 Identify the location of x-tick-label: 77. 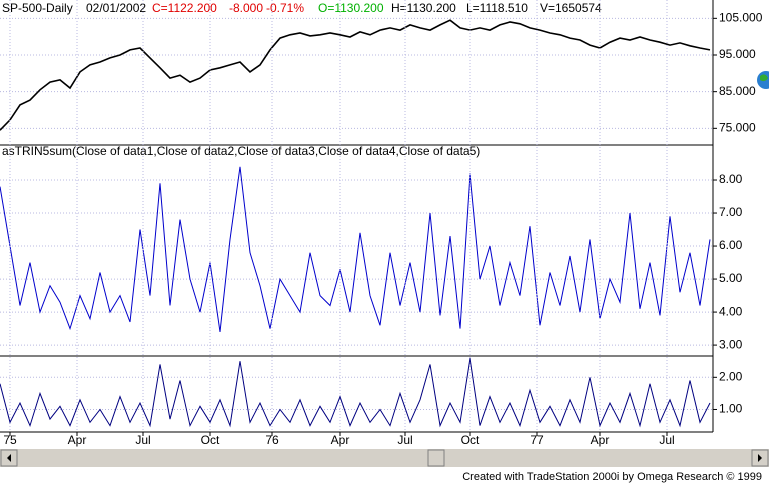
(537, 440).